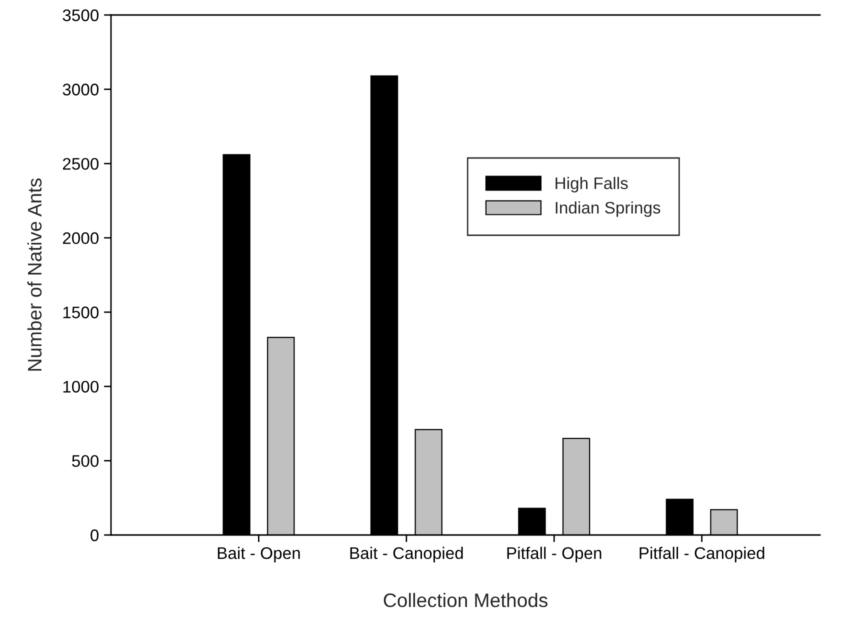 The height and width of the screenshot is (625, 846). Describe the element at coordinates (608, 209) in the screenshot. I see `legend-label: Indian Springs` at that location.